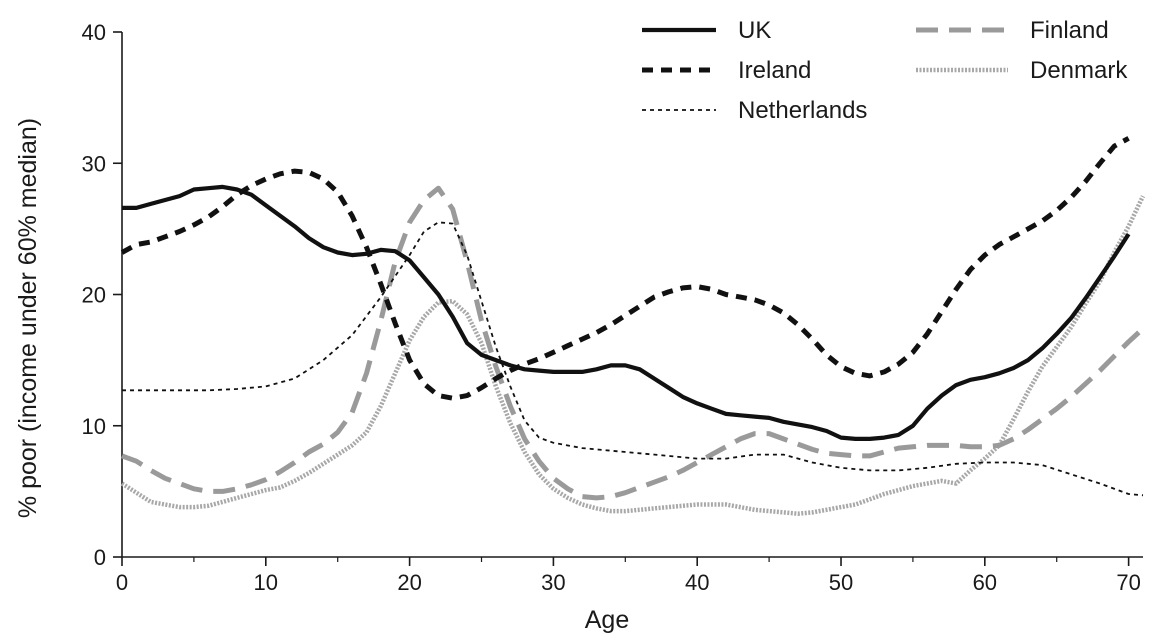 The image size is (1153, 633). I want to click on x-axis-title: Age, so click(607, 619).